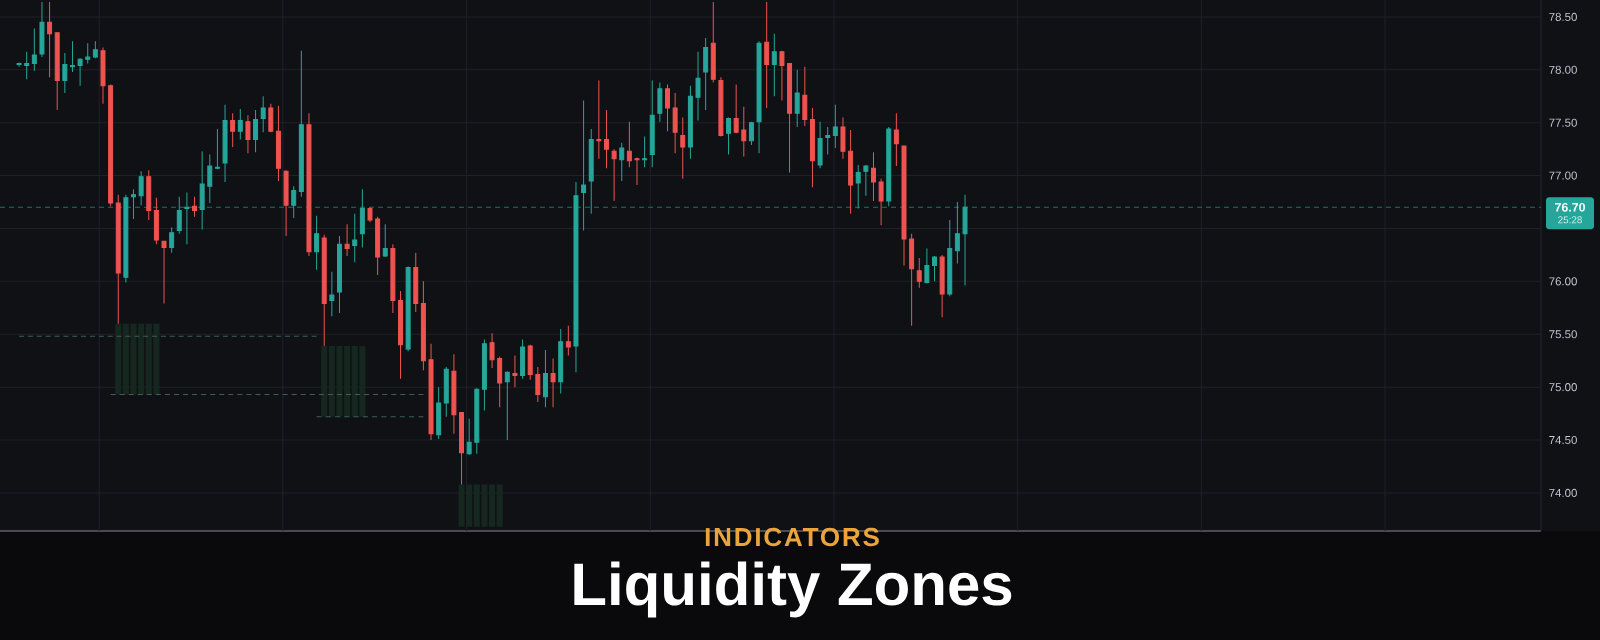 This screenshot has height=640, width=1600. I want to click on y-tick-label: 78.50, so click(1563, 16).